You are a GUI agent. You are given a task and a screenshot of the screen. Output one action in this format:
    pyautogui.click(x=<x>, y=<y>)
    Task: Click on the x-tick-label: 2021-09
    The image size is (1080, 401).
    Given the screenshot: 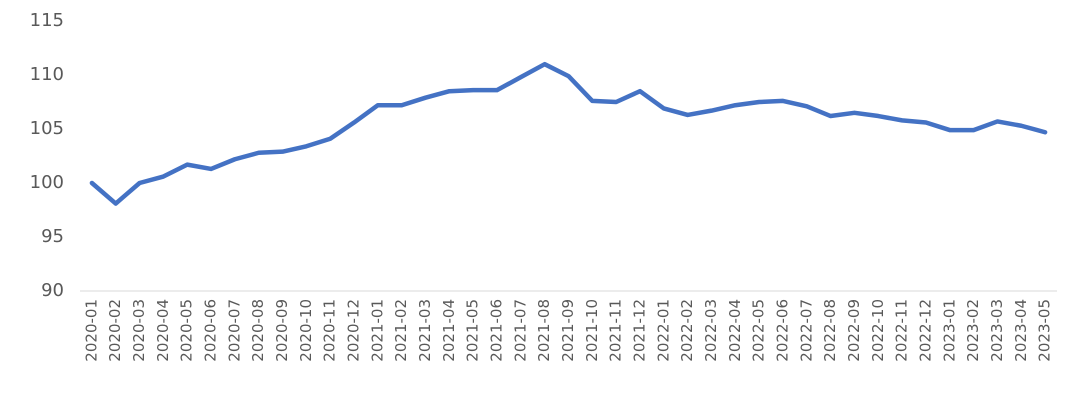 What is the action you would take?
    pyautogui.click(x=568, y=330)
    